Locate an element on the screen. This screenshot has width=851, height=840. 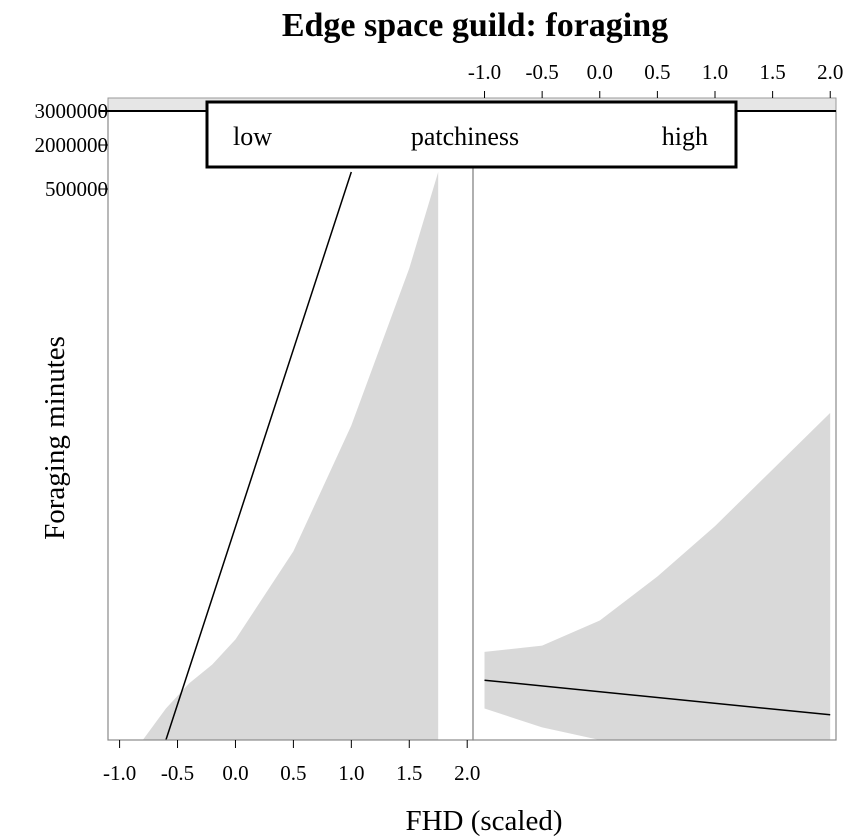
x-tick-label-high: 1.0 is located at coordinates (715, 72).